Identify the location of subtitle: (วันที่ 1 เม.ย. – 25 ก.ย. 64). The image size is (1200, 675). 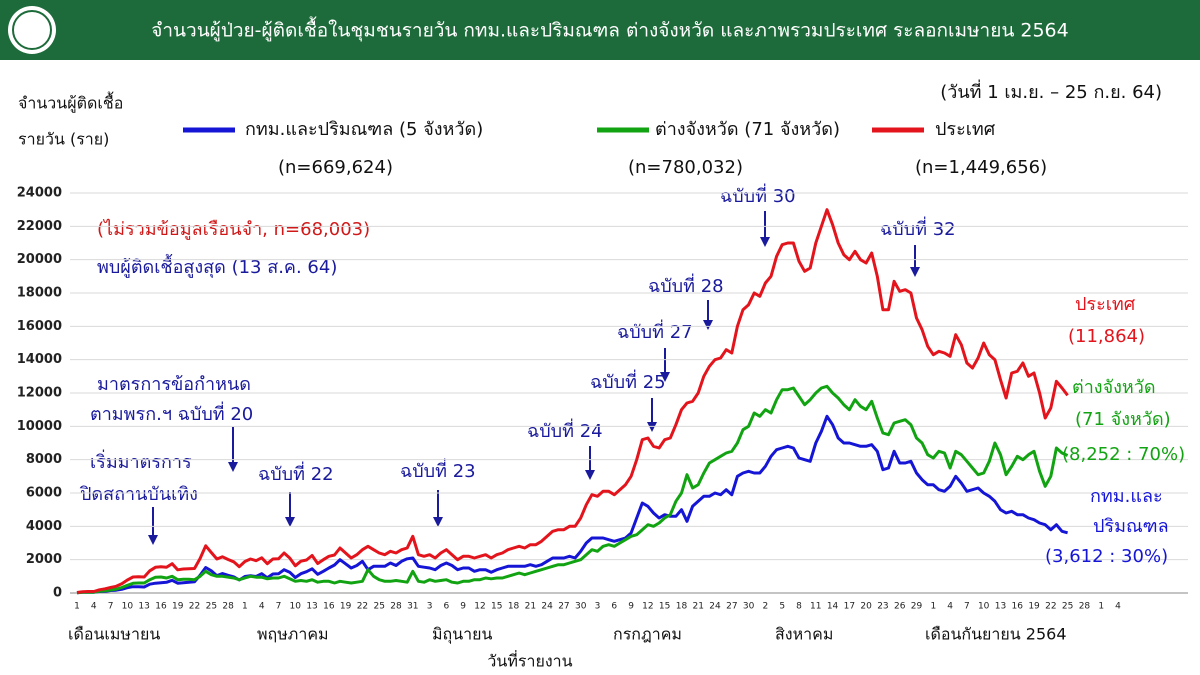
(1051, 91).